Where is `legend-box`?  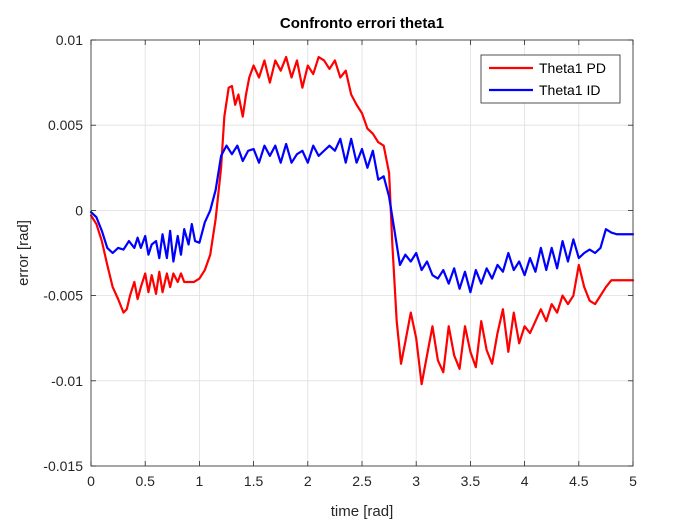 legend-box is located at coordinates (550, 79).